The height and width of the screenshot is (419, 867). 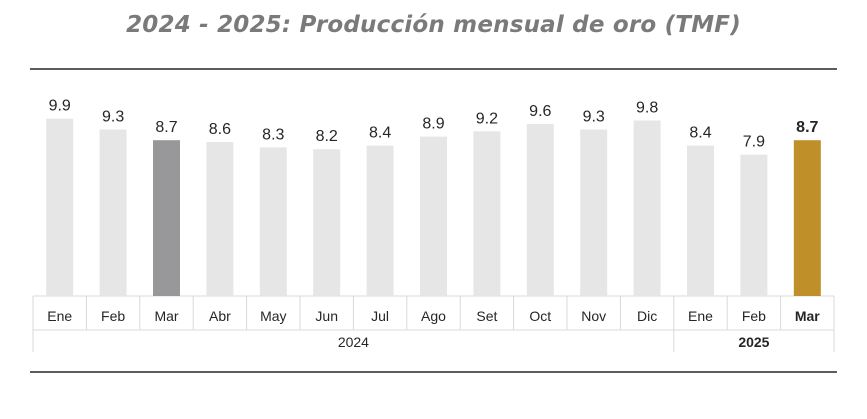 I want to click on value-label: 8.9, so click(x=433, y=124).